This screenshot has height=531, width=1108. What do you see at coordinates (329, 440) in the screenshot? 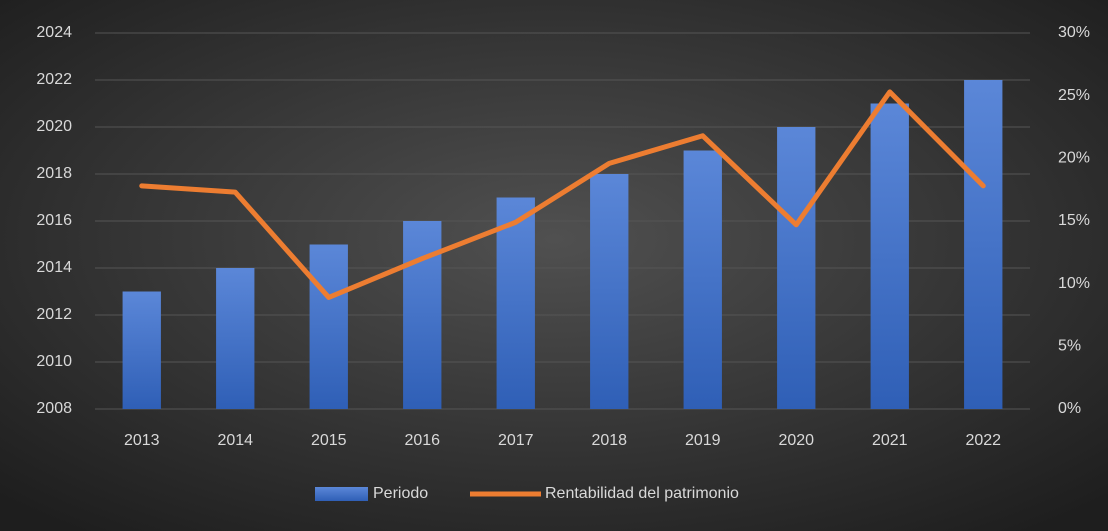
I see `x-tick-label: 2015` at bounding box center [329, 440].